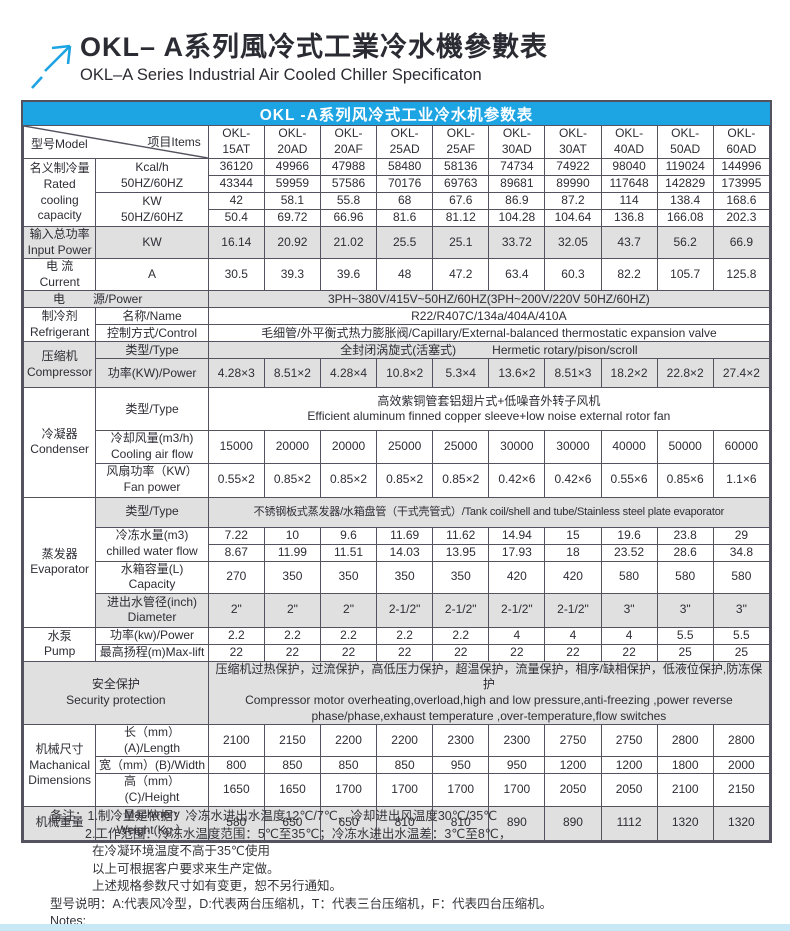  Describe the element at coordinates (236, 447) in the screenshot. I see `spec-value: 15000` at that location.